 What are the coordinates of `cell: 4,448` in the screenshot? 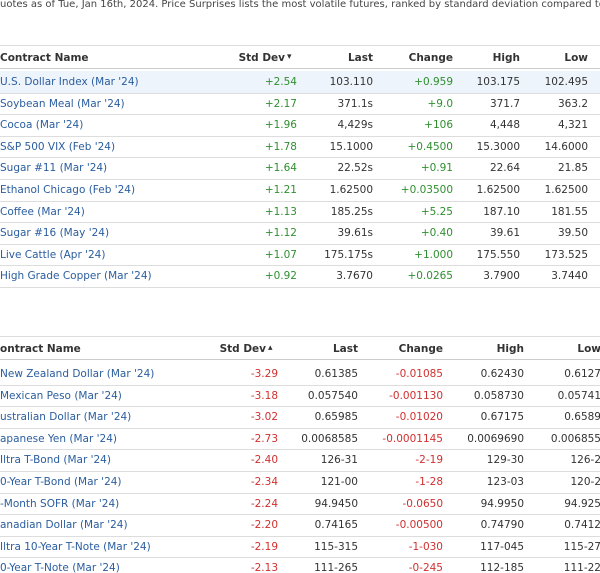 It's located at (504, 125).